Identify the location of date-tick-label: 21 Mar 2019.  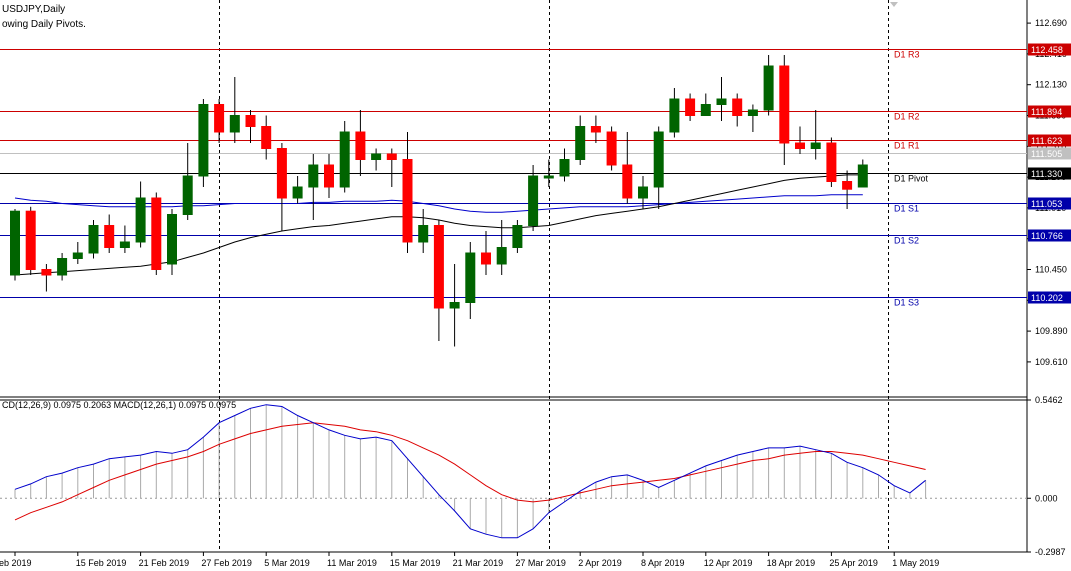
(478, 563).